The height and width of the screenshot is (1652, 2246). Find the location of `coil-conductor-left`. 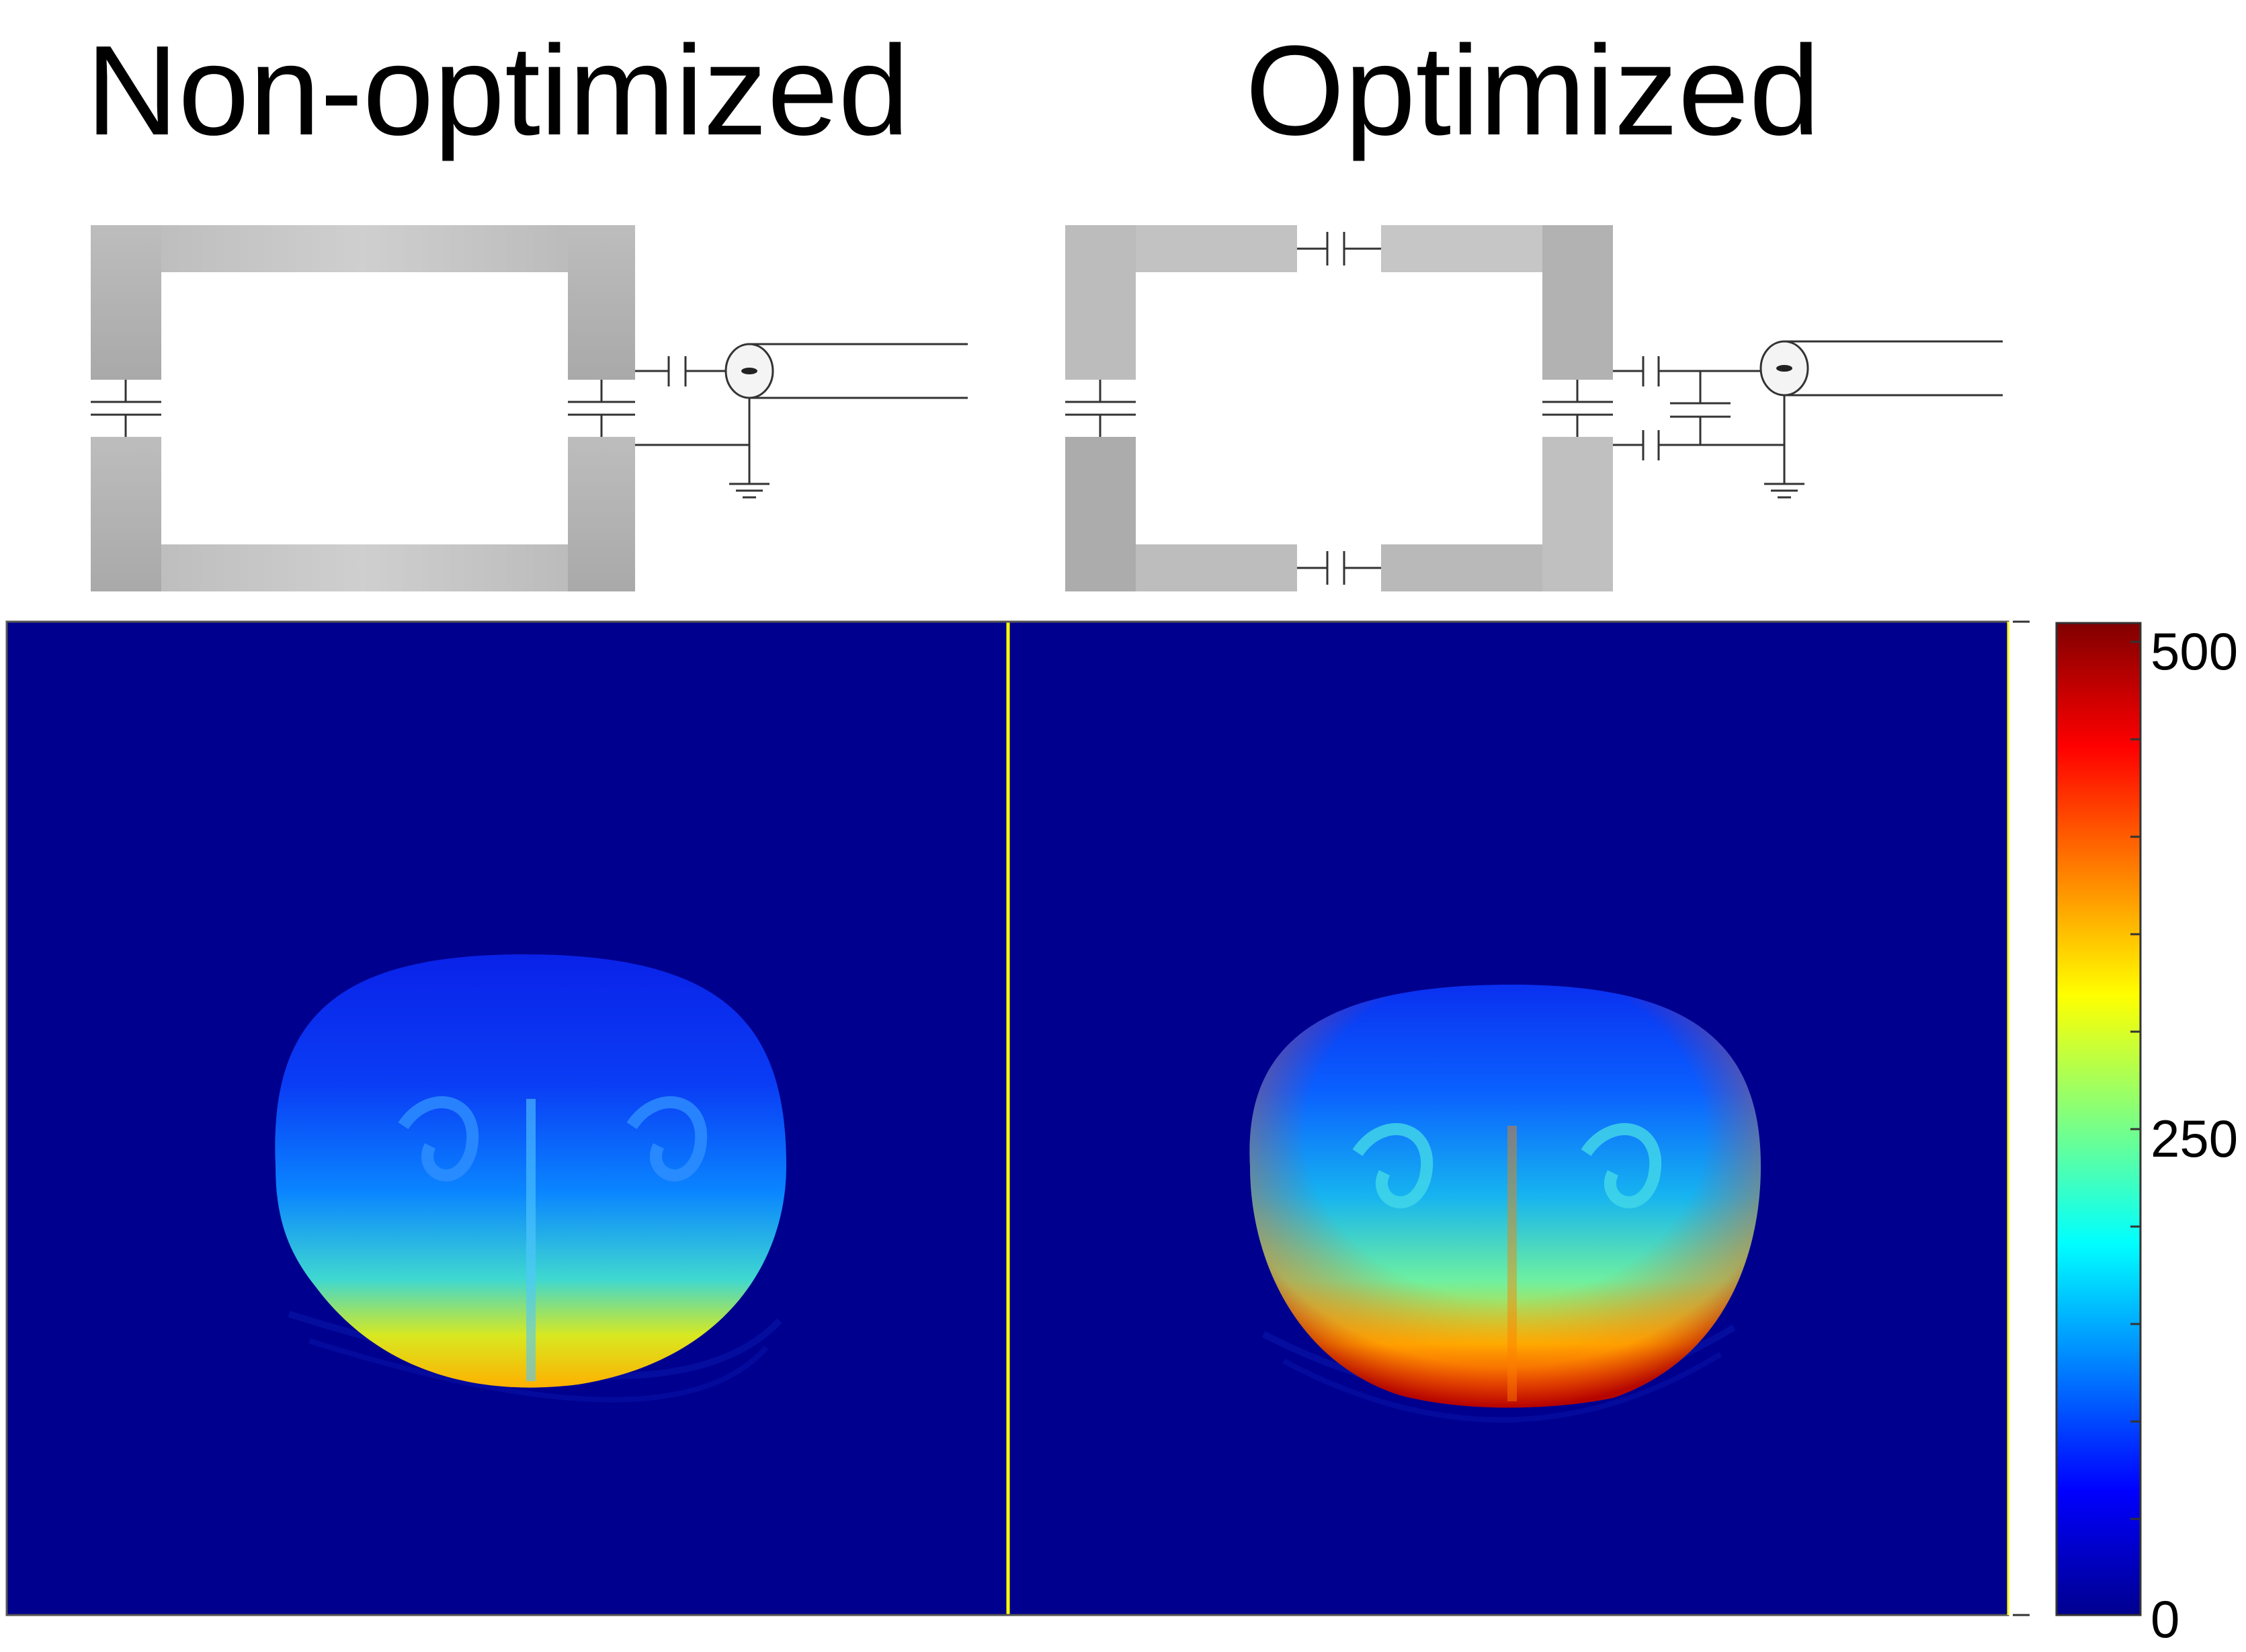

coil-conductor-left is located at coordinates (363, 408).